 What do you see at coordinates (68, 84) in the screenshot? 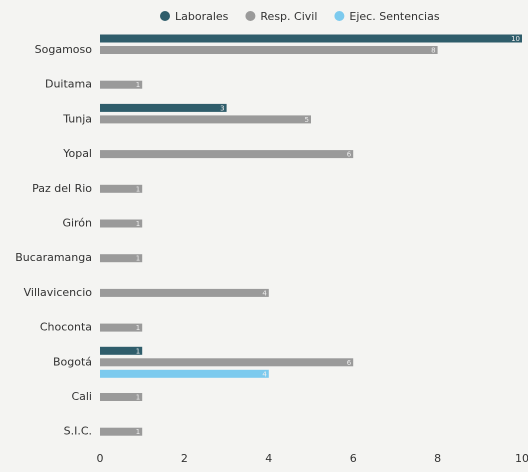
I see `y-tick-label: Duitama` at bounding box center [68, 84].